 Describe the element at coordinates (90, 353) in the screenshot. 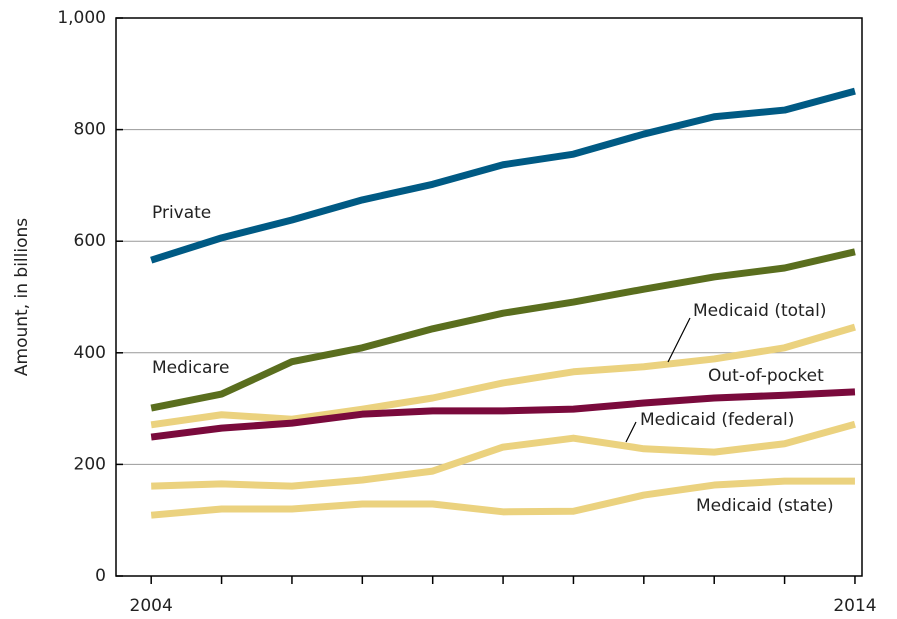

I see `y-tick-label: 400` at that location.